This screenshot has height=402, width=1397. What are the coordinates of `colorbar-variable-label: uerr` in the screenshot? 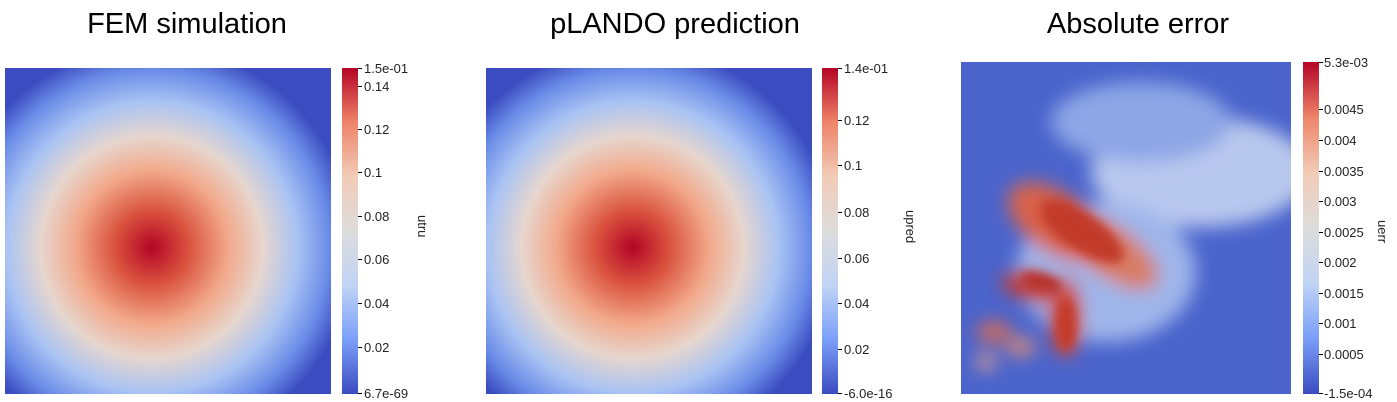 It's located at (1382, 232).